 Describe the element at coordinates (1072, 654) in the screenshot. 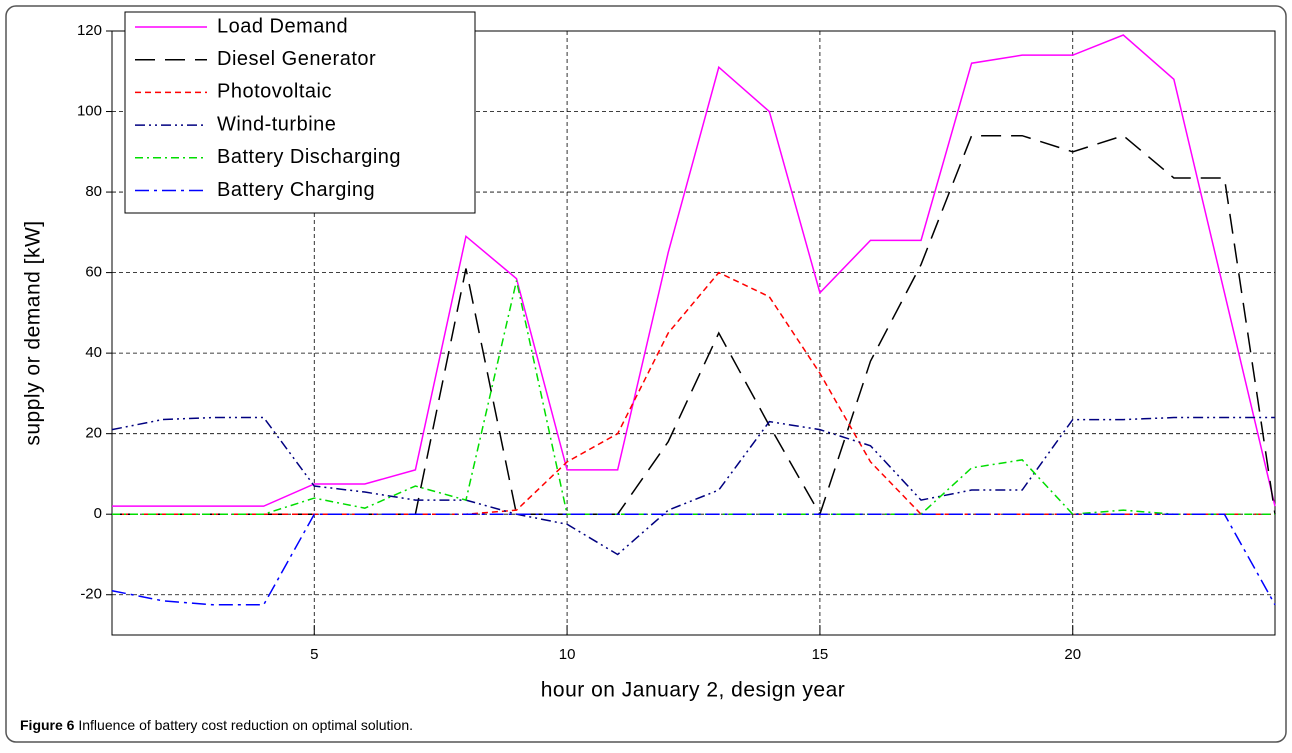

I see `x-tick-label: 20` at that location.